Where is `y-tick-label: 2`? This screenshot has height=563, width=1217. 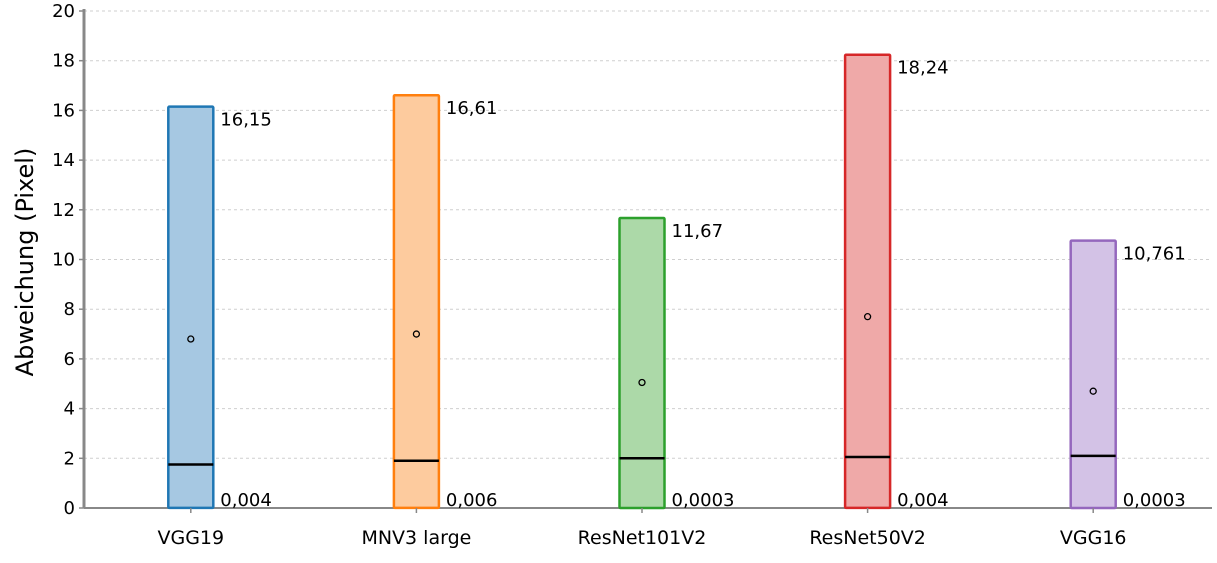 y-tick-label: 2 is located at coordinates (69, 458).